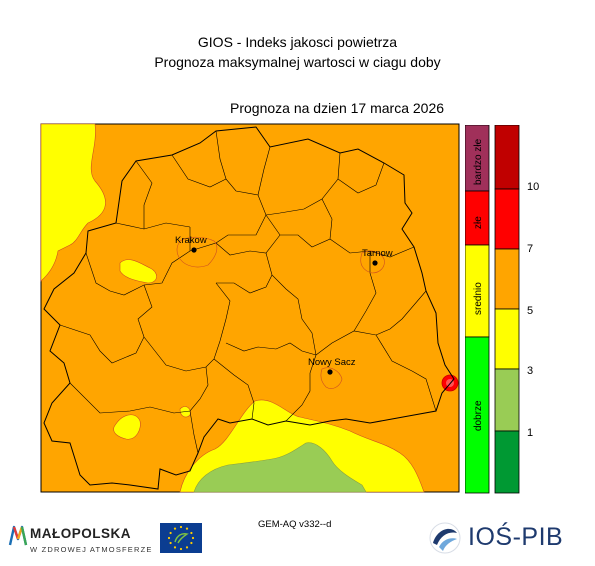 The image size is (595, 566). Describe the element at coordinates (533, 187) in the screenshot. I see `legend-tick-10: 10` at that location.